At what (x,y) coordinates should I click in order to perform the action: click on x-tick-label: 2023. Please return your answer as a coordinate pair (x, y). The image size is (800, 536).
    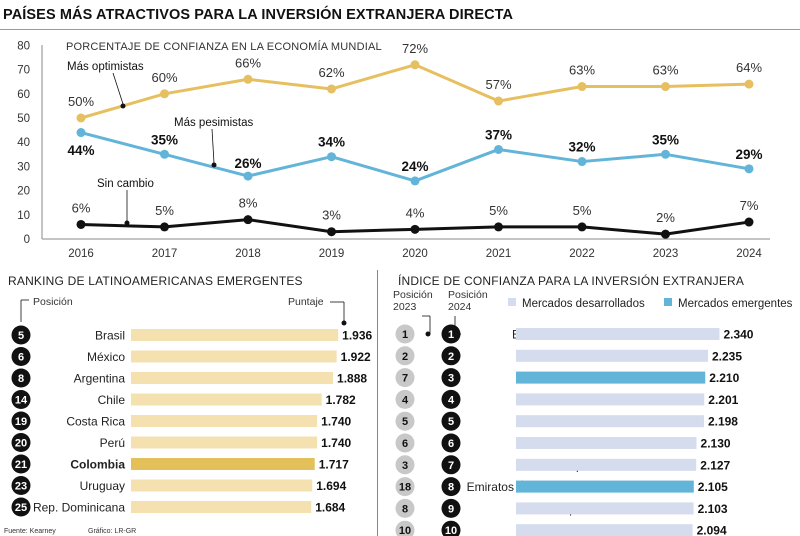
    Looking at the image, I should click on (666, 254).